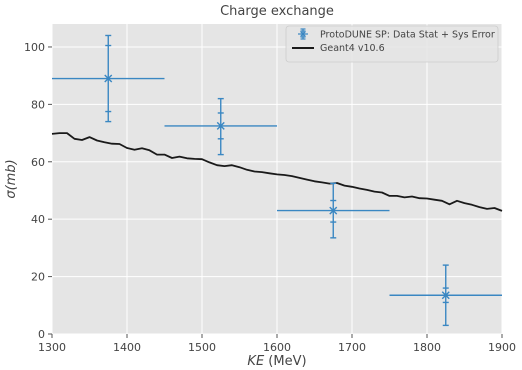 Image resolution: width=522 pixels, height=370 pixels. What do you see at coordinates (502, 347) in the screenshot?
I see `x-tick-label: 1900` at bounding box center [502, 347].